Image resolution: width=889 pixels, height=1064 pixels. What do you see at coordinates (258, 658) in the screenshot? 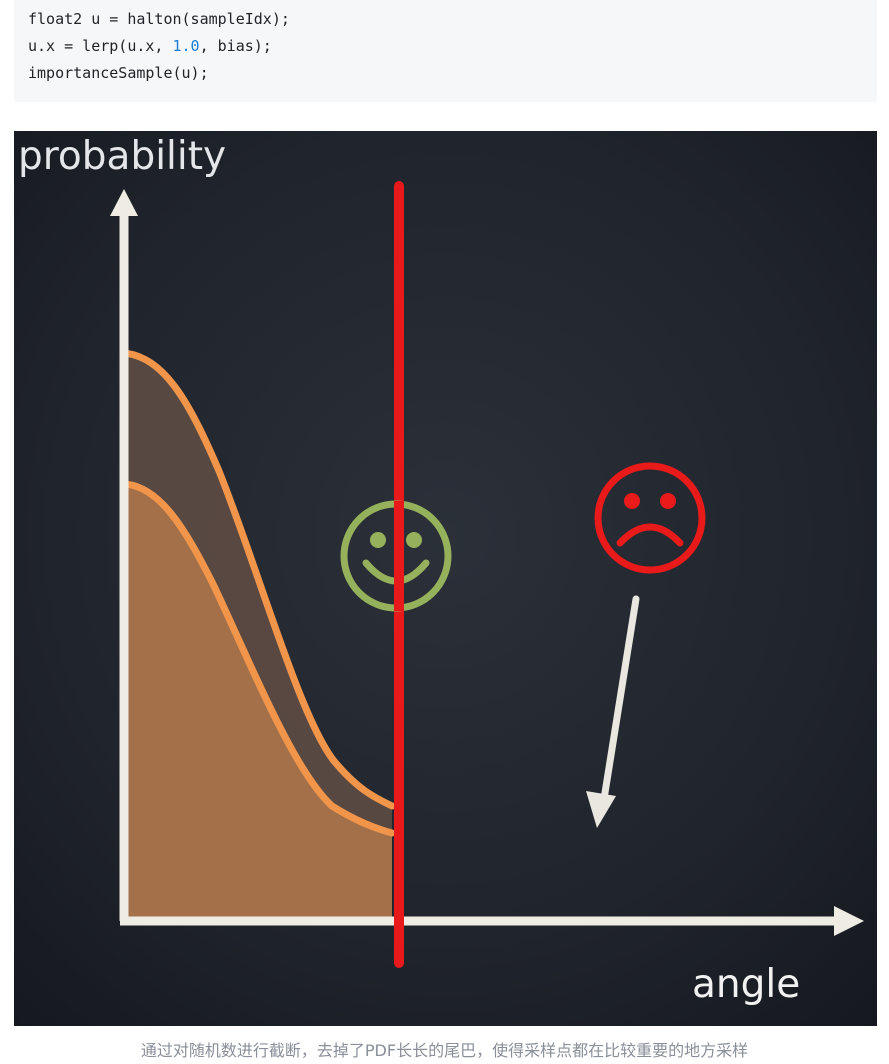
I see `truncated-pdf-curve` at bounding box center [258, 658].